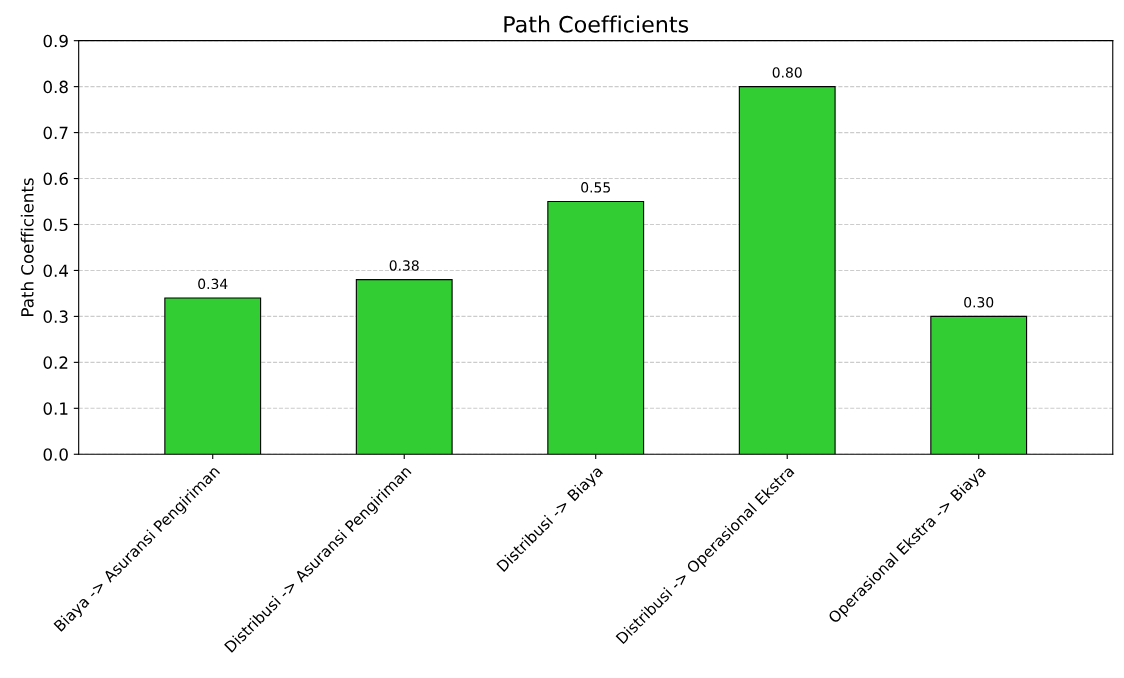  Describe the element at coordinates (55, 454) in the screenshot. I see `y-tick-label: 0.0` at that location.